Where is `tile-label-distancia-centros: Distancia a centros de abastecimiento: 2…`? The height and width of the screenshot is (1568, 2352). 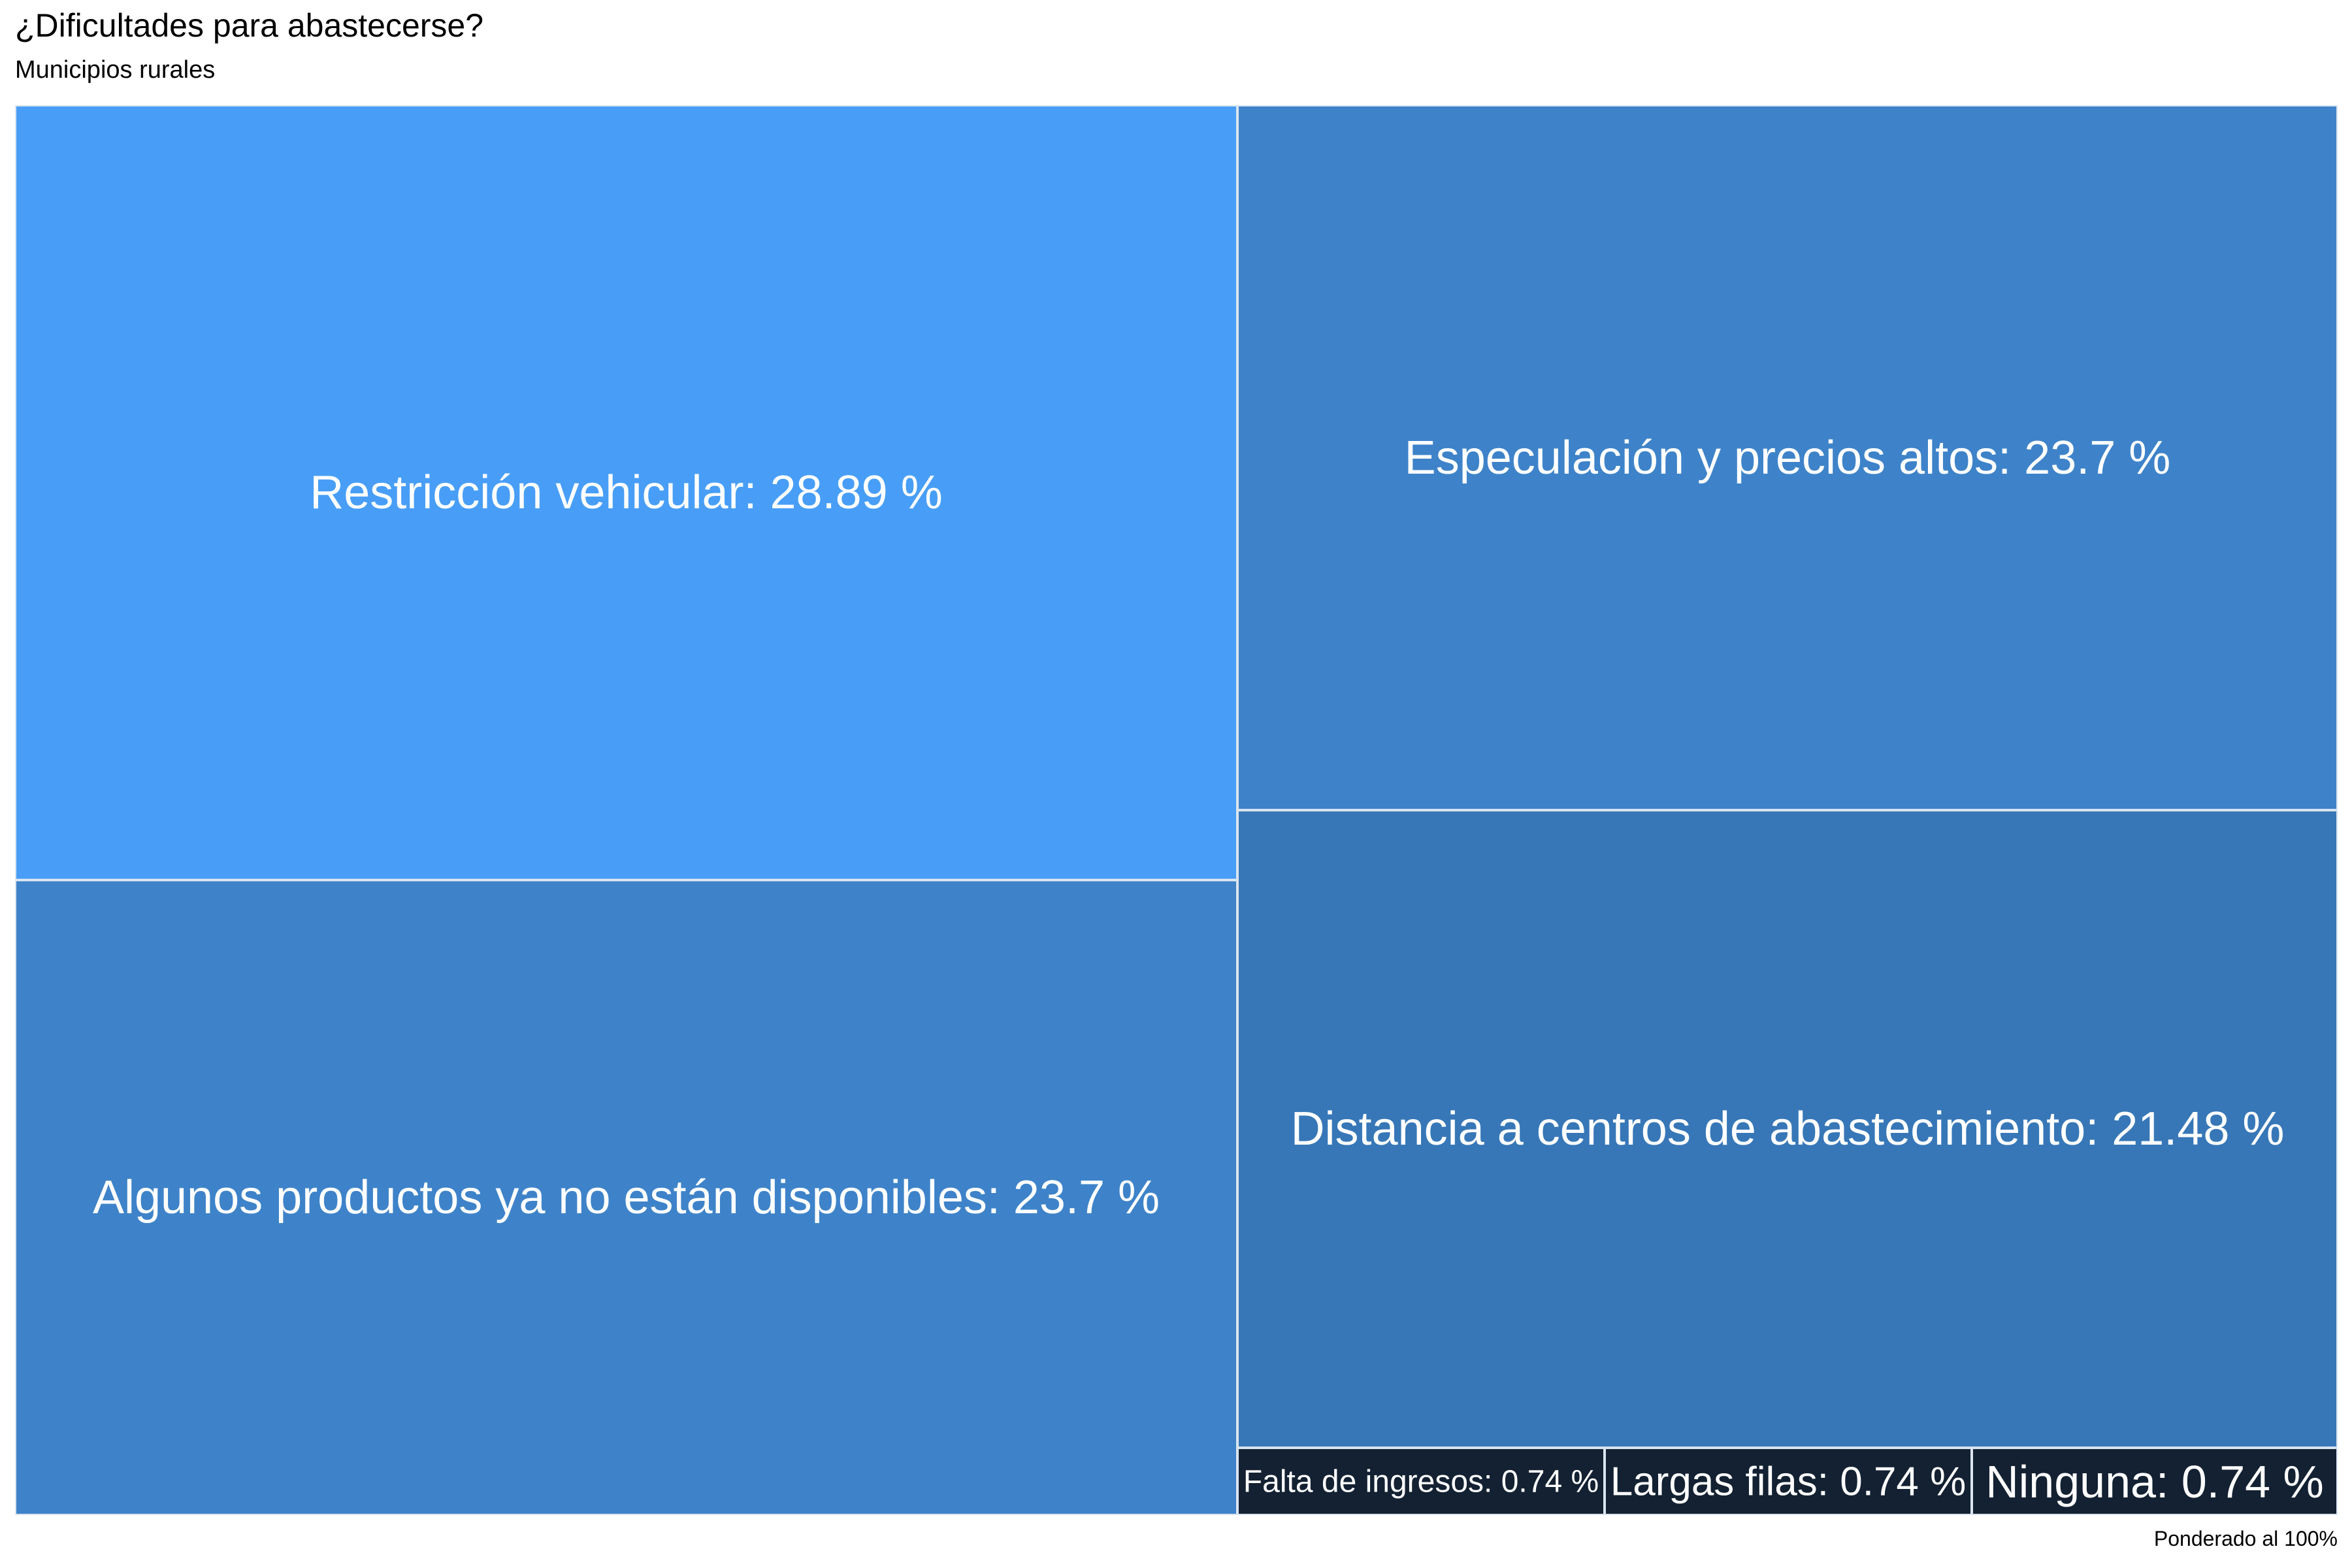
tile-label-distancia-centros: Distancia a centros de abastecimiento: 2… is located at coordinates (1787, 1129).